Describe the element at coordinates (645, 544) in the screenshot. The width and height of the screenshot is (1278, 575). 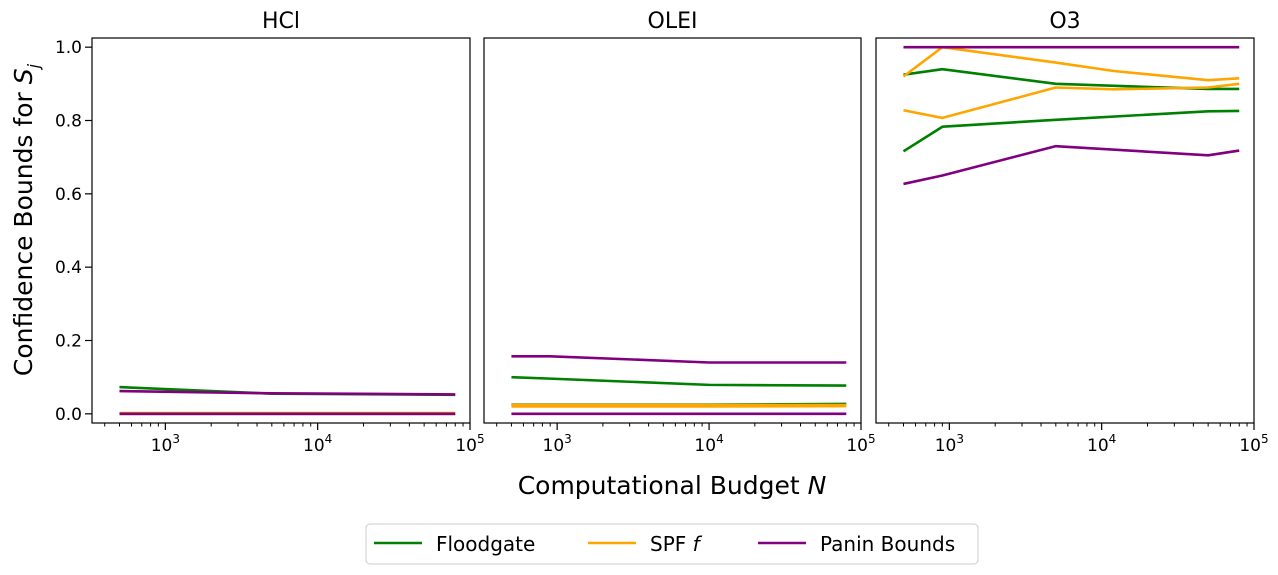
I see `legend-item-spf: SPF f` at that location.